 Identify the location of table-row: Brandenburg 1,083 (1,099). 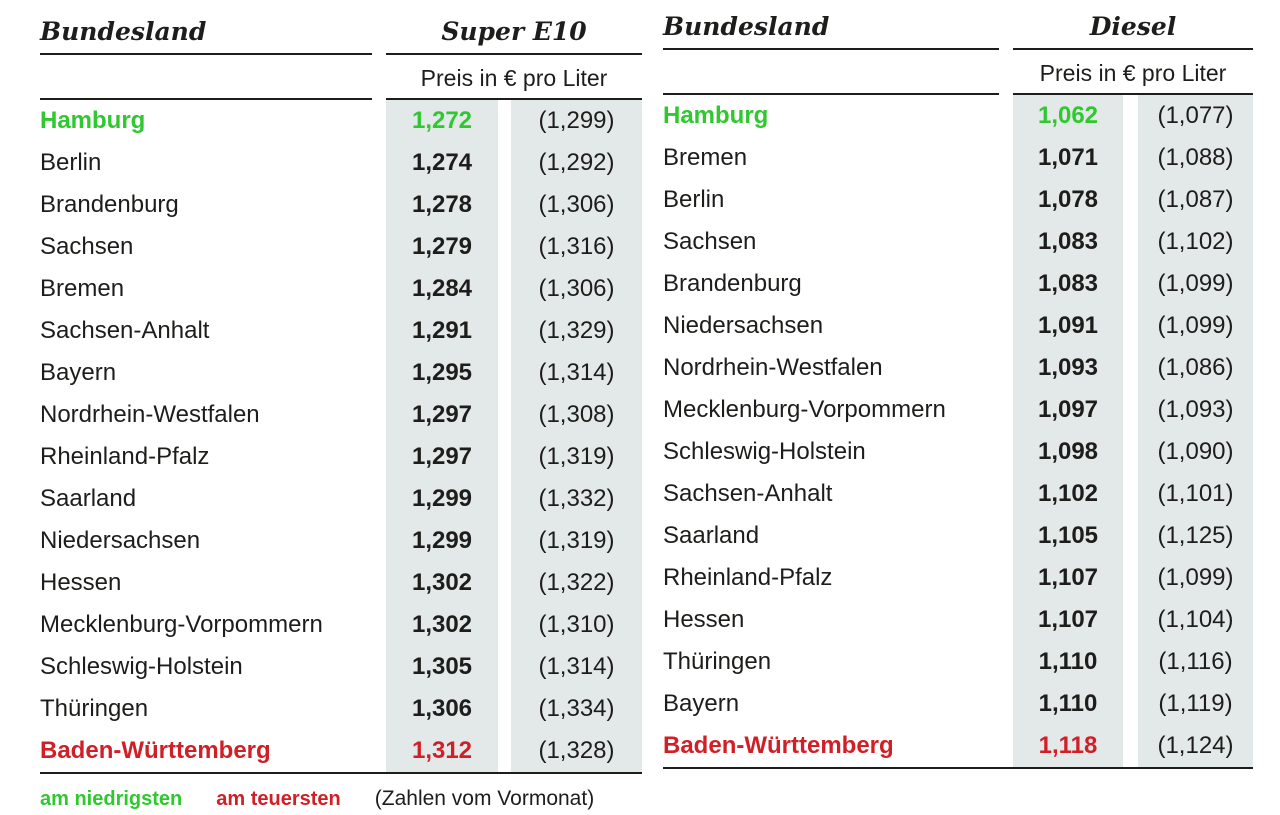
(958, 284).